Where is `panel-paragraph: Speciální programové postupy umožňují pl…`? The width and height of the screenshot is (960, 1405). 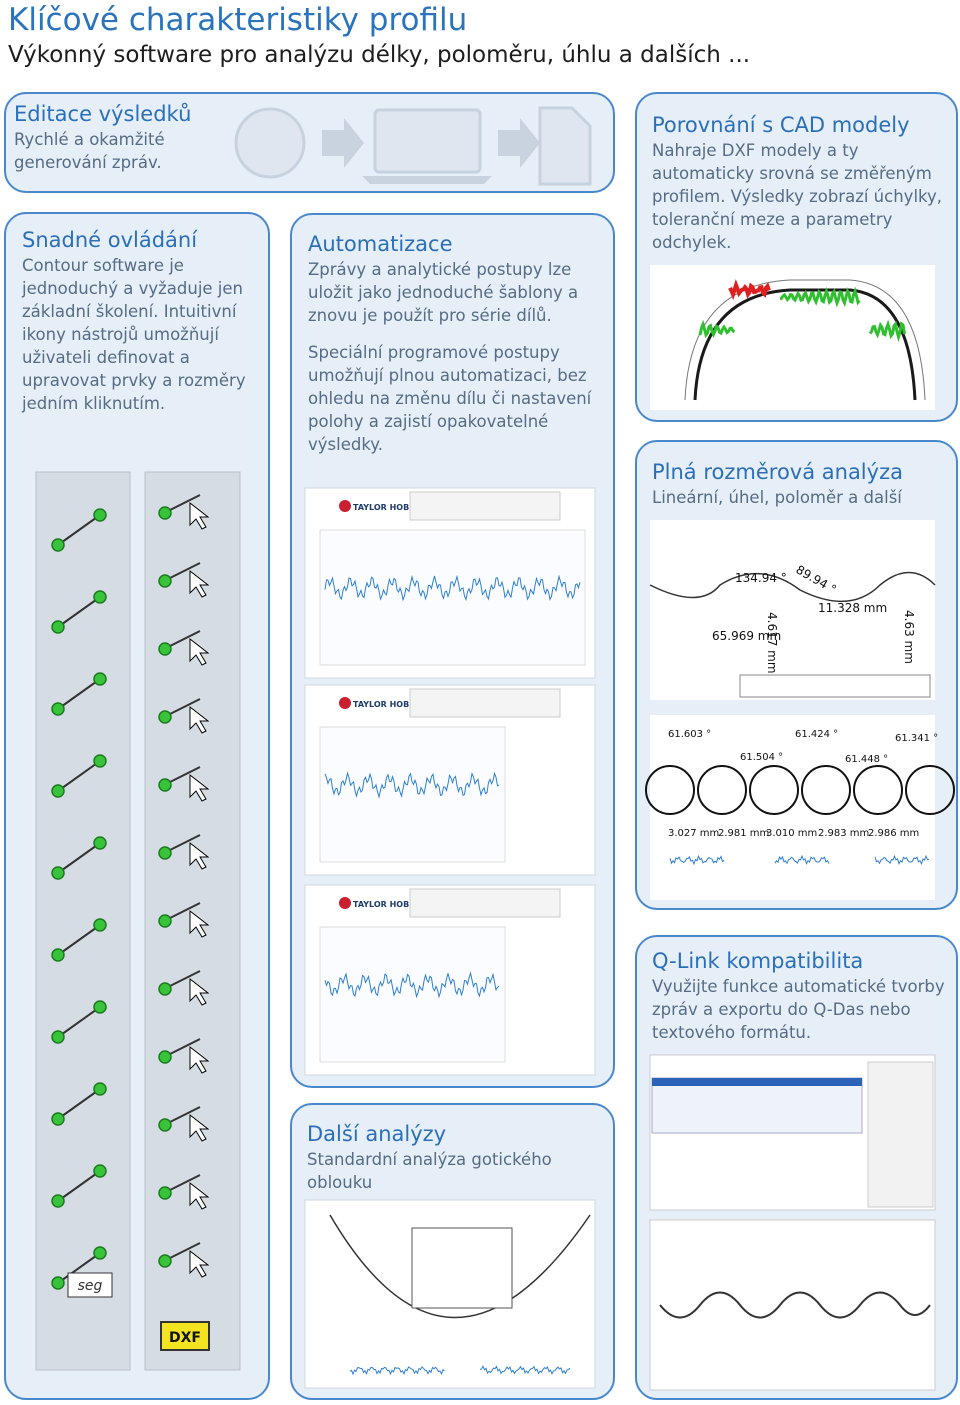 panel-paragraph: Speciální programové postupy umožňují pl… is located at coordinates (450, 398).